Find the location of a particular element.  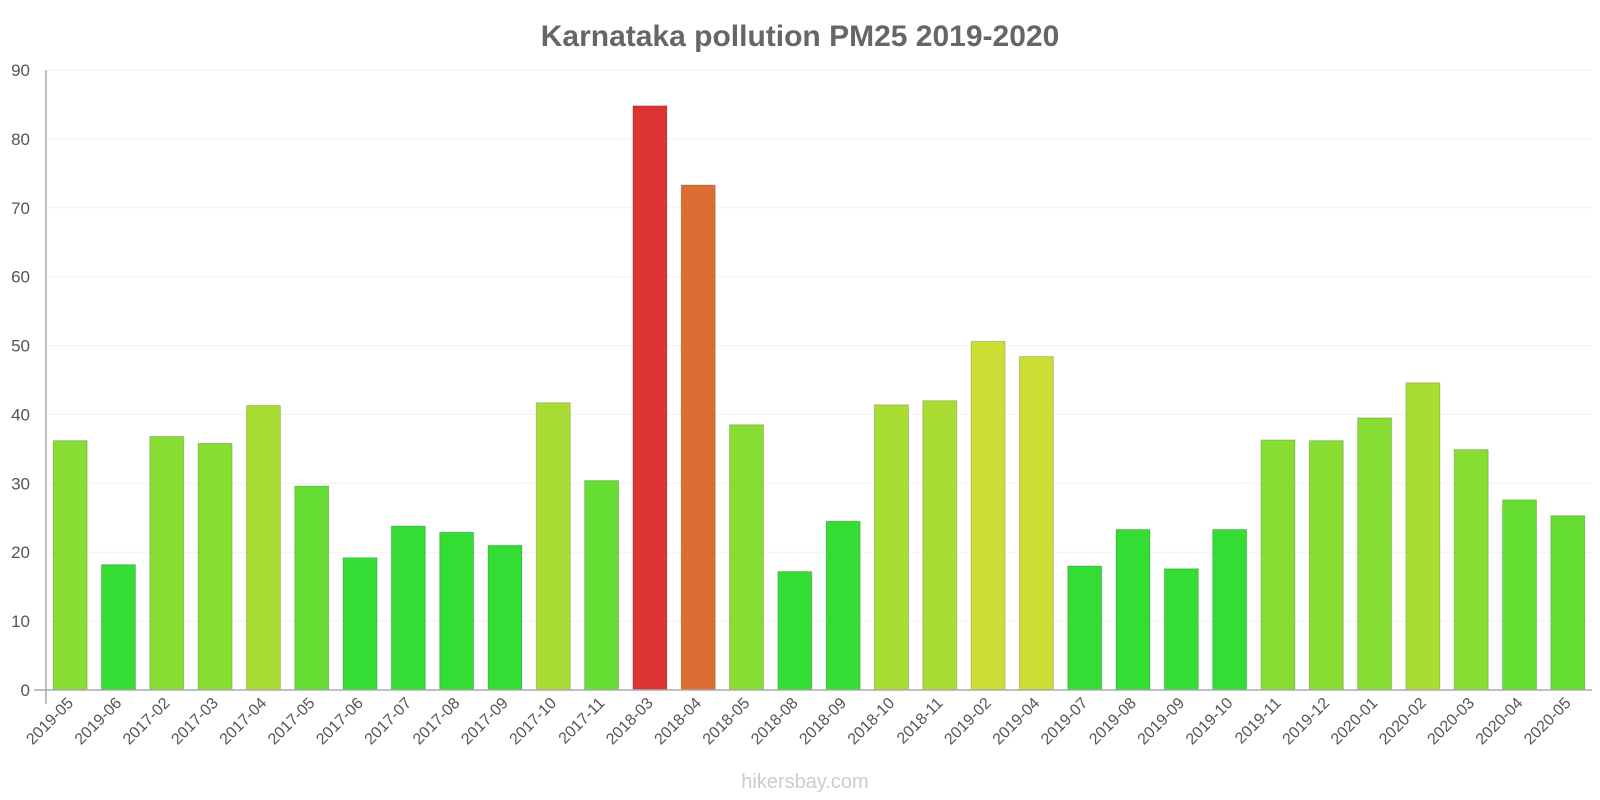

y-axis-tick-labels: 0 10 20 30 40 50 60 70 80 90 is located at coordinates (20, 380).